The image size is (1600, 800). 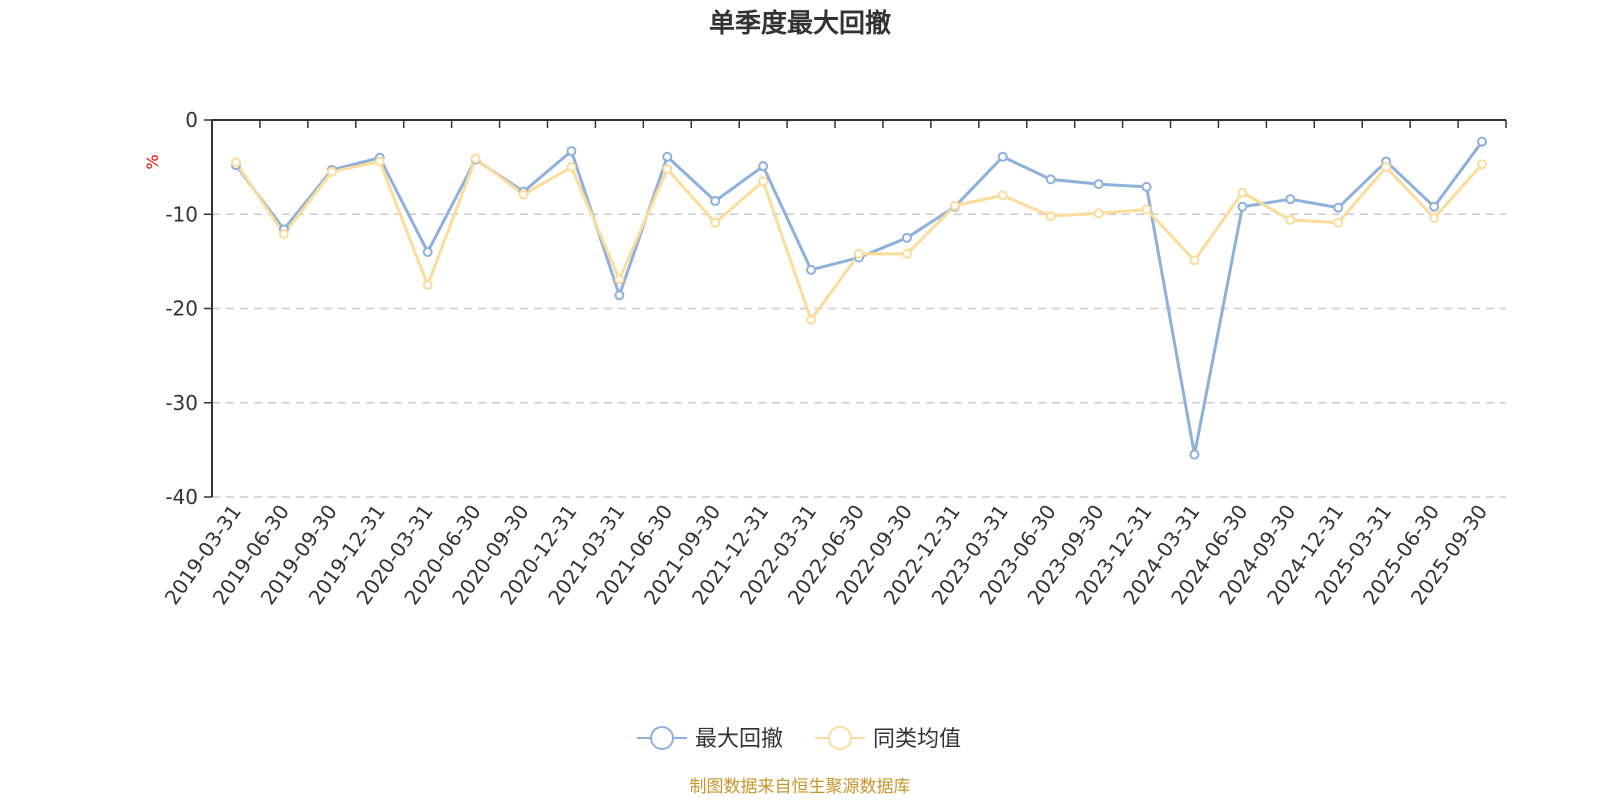 I want to click on legend-item-1: 同类均值, so click(x=888, y=739).